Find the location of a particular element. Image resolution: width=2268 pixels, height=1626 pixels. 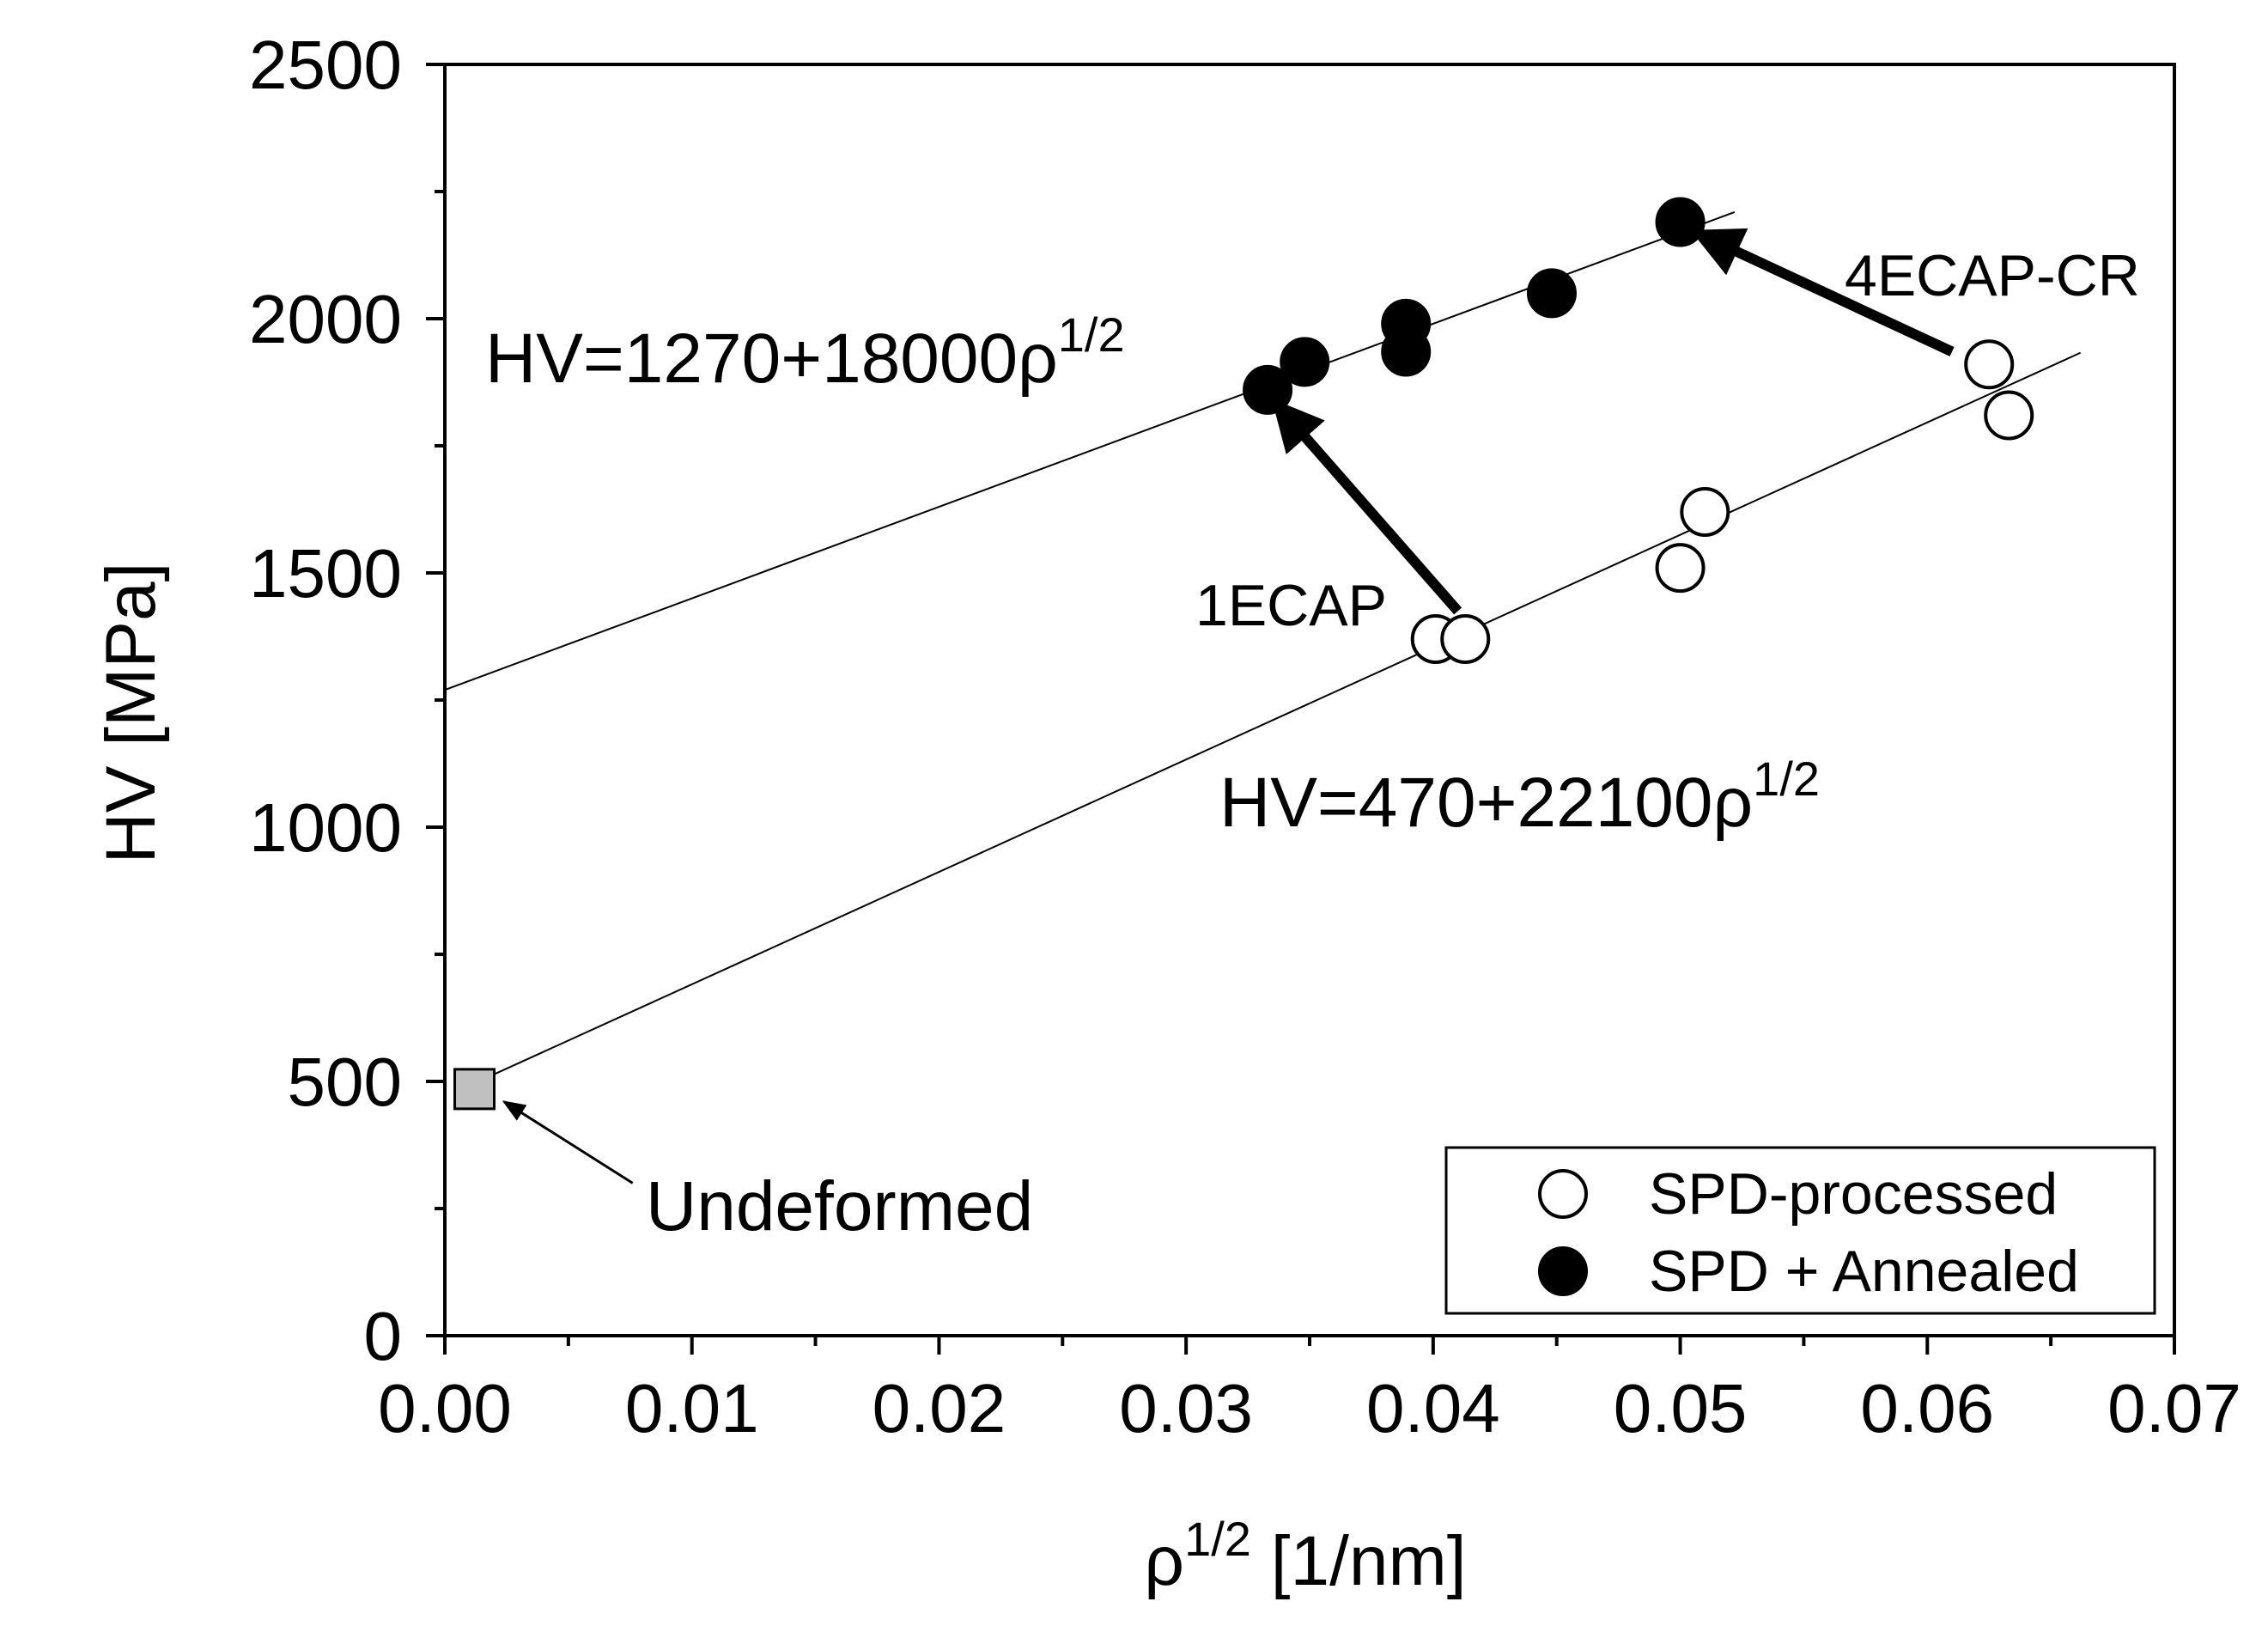

x-axis-title-unit: [1/nm] is located at coordinates (1359, 1561).